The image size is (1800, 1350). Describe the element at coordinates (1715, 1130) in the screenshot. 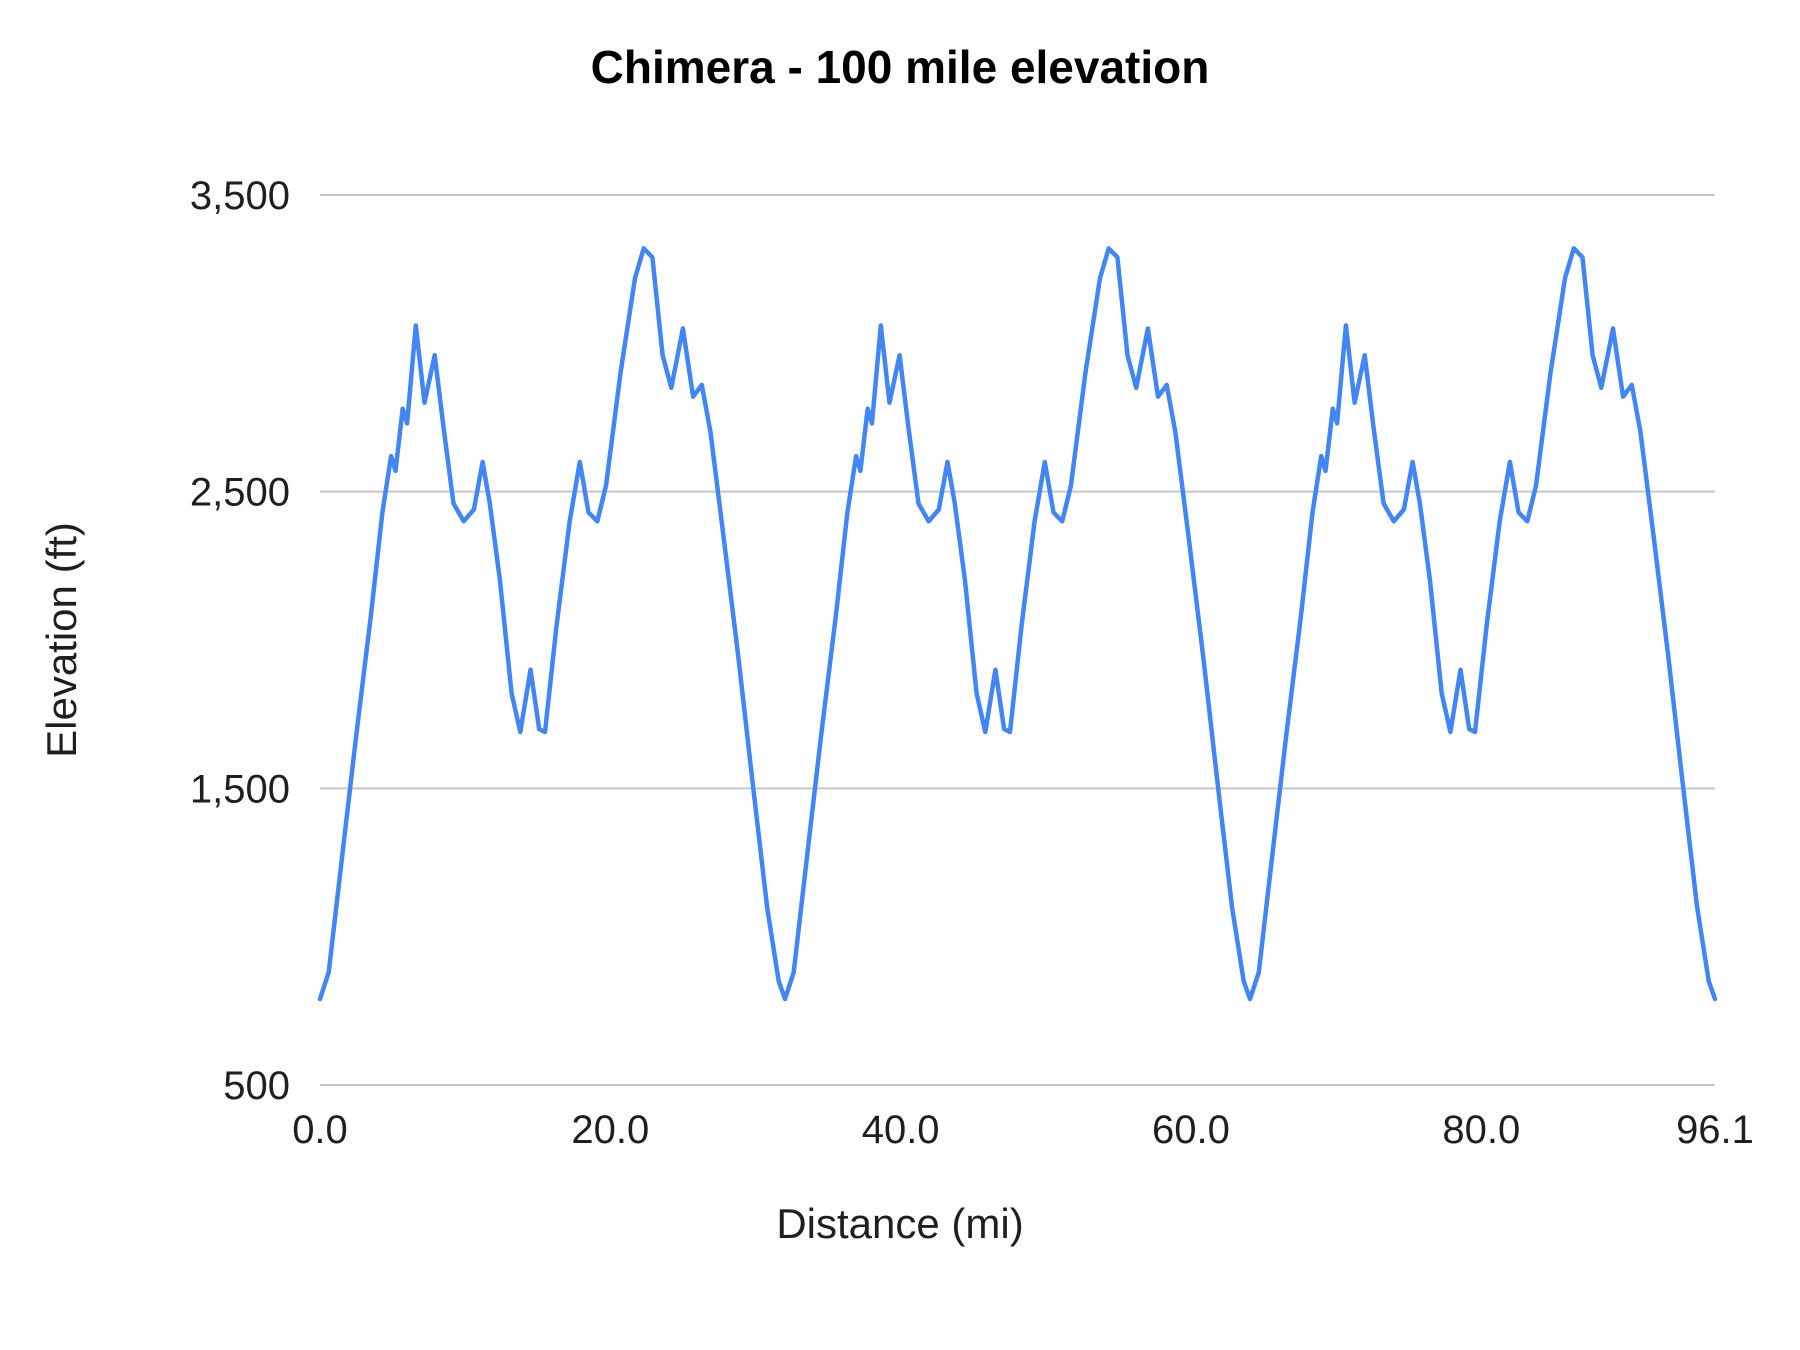

I see `x-tick-label: 96.1` at that location.